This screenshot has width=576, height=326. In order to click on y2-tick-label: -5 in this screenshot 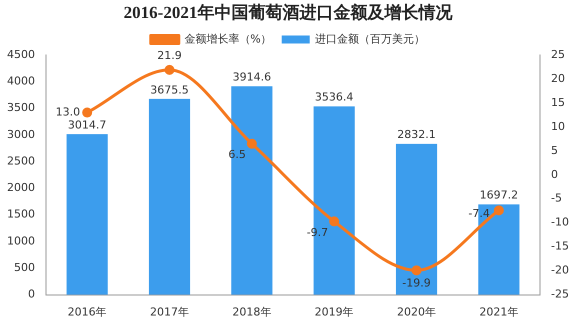, I will do `click(556, 198)`.